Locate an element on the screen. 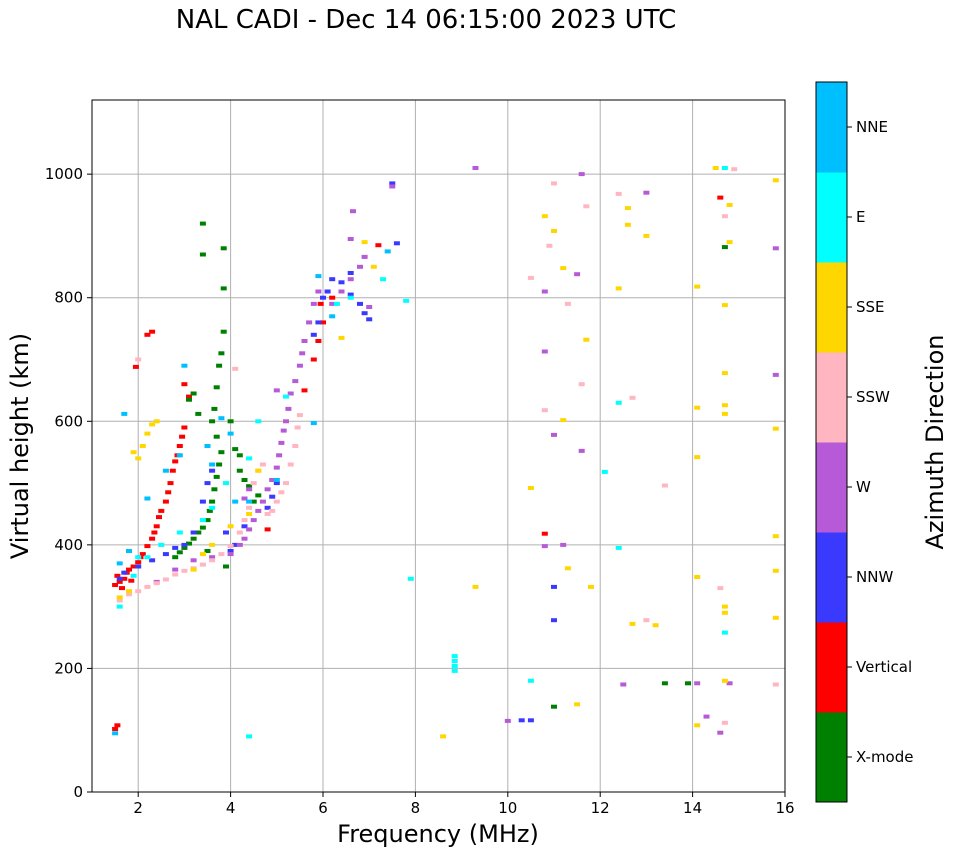 The image size is (958, 857). y-tick-label: 600 is located at coordinates (68, 421).